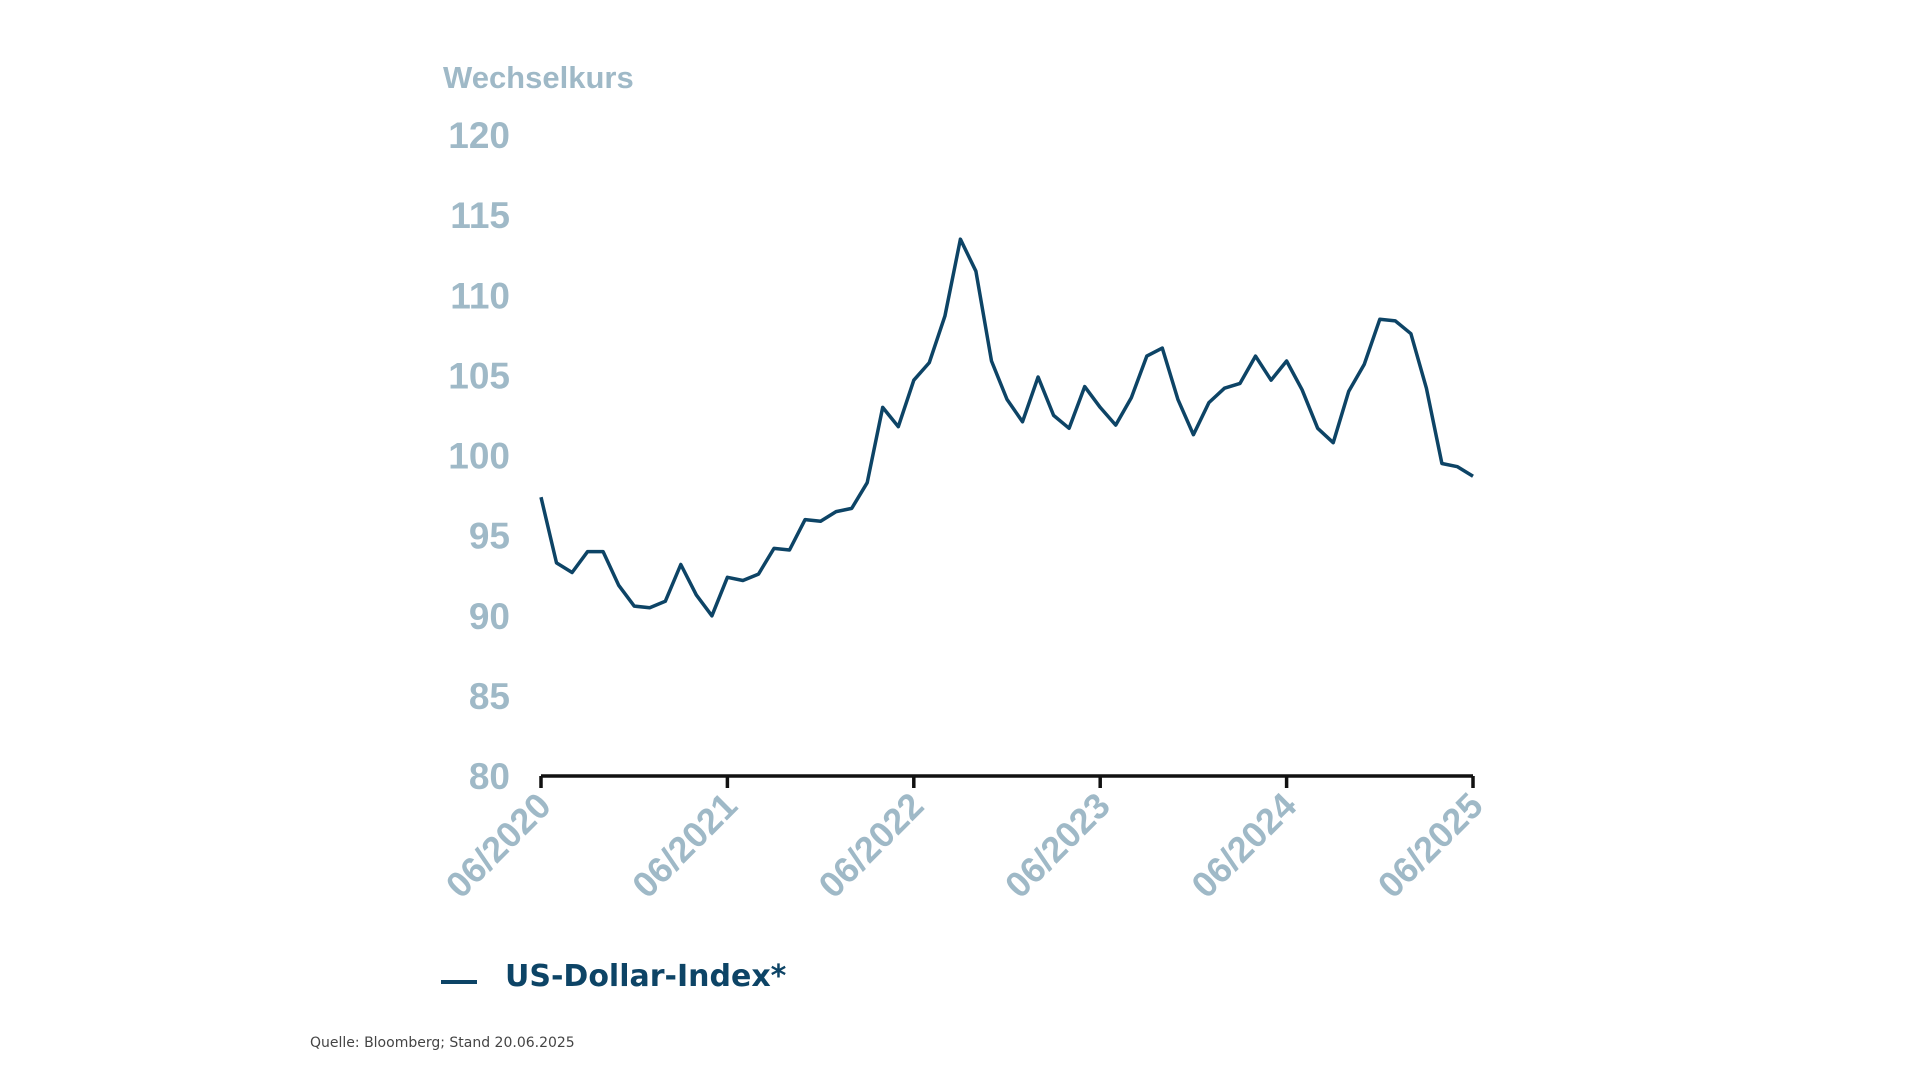  Describe the element at coordinates (498, 845) in the screenshot. I see `x-tick-label: 06/2020` at that location.